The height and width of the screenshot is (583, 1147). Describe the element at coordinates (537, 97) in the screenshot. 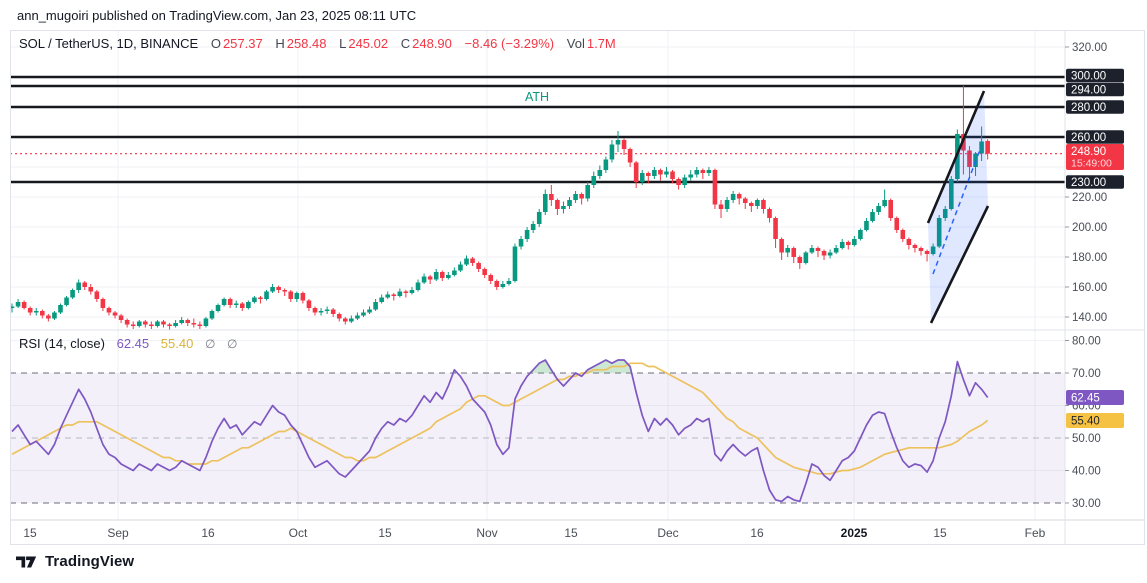

I see `ath-label: ATH` at that location.